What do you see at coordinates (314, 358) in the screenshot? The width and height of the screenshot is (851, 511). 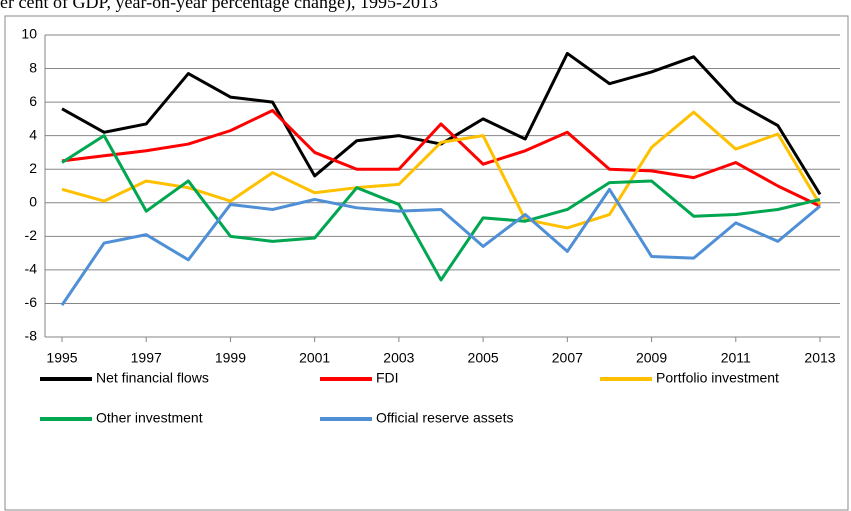 I see `x-tick-label: 2001` at bounding box center [314, 358].